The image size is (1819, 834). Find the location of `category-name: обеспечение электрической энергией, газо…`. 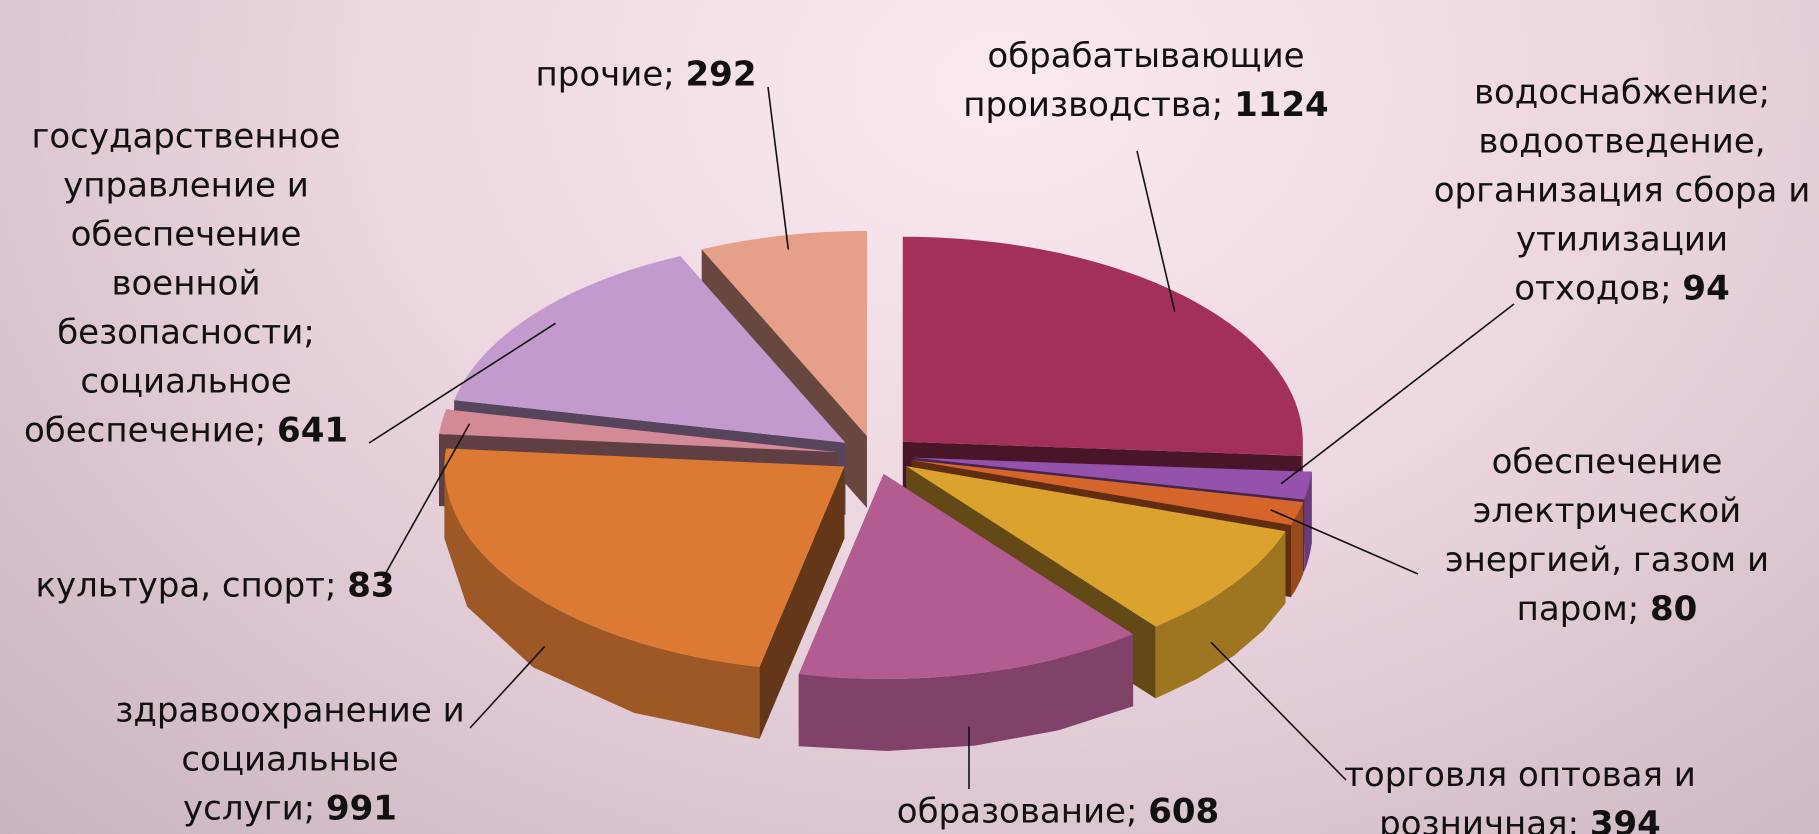

category-name: обеспечение электрической энергией, газо… is located at coordinates (1607, 535).